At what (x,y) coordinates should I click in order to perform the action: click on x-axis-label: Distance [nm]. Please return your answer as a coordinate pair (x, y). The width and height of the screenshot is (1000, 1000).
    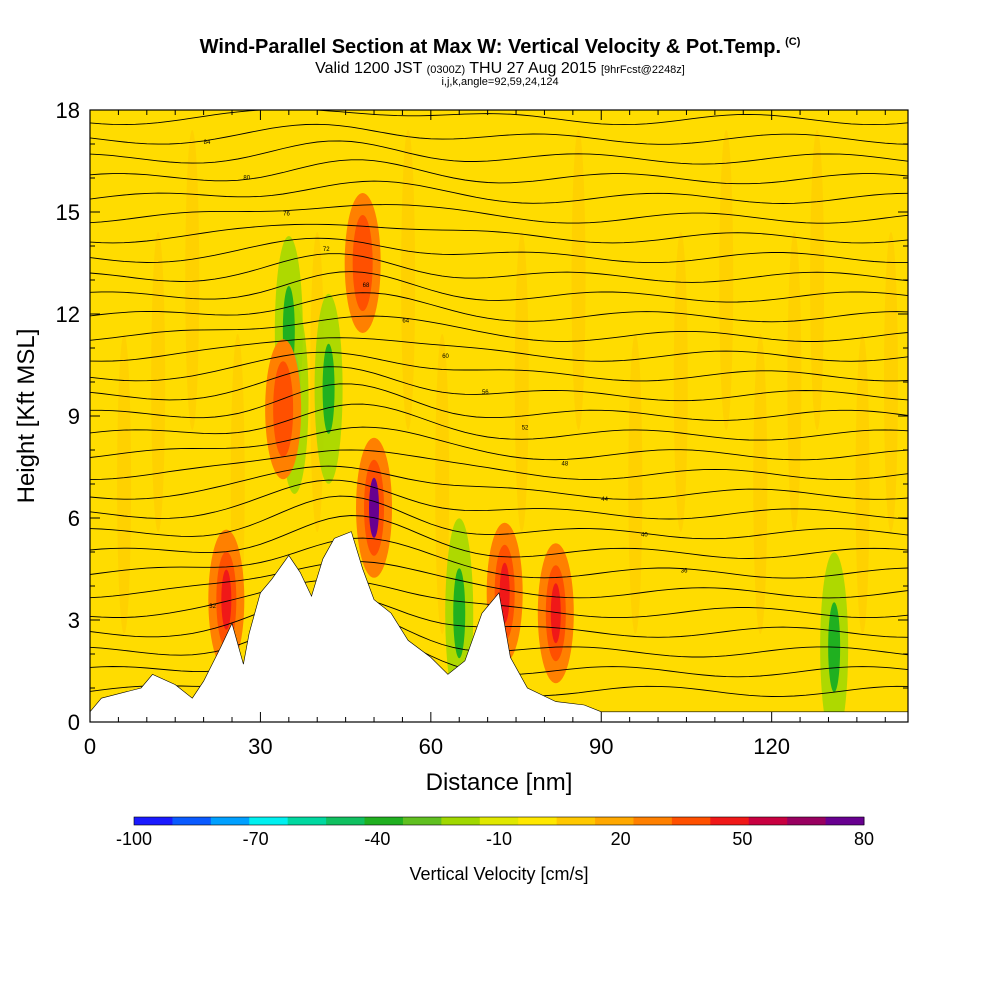
    Looking at the image, I should click on (499, 782).